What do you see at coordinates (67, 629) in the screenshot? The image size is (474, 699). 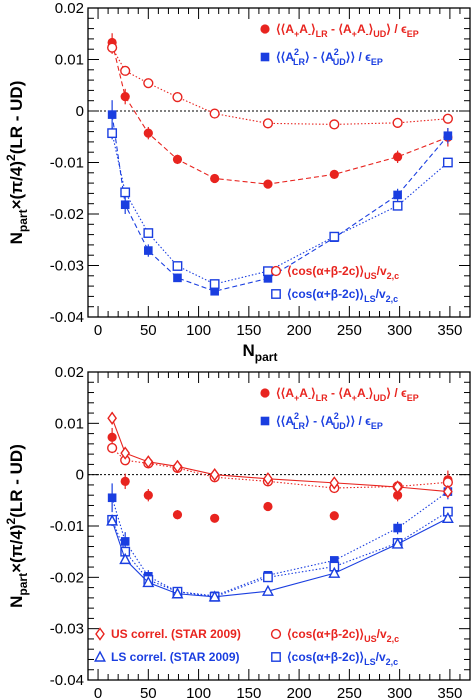 I see `y-tick-label: -0.03` at bounding box center [67, 629].